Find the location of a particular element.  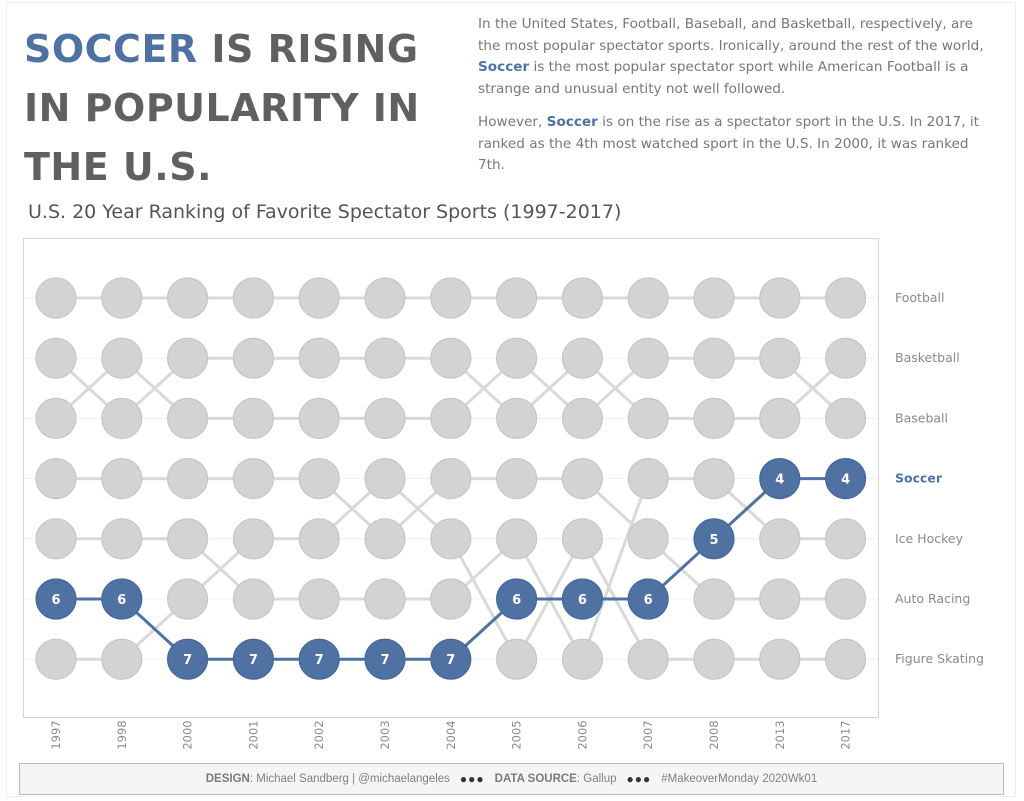

dot-football-2005 is located at coordinates (516, 298).